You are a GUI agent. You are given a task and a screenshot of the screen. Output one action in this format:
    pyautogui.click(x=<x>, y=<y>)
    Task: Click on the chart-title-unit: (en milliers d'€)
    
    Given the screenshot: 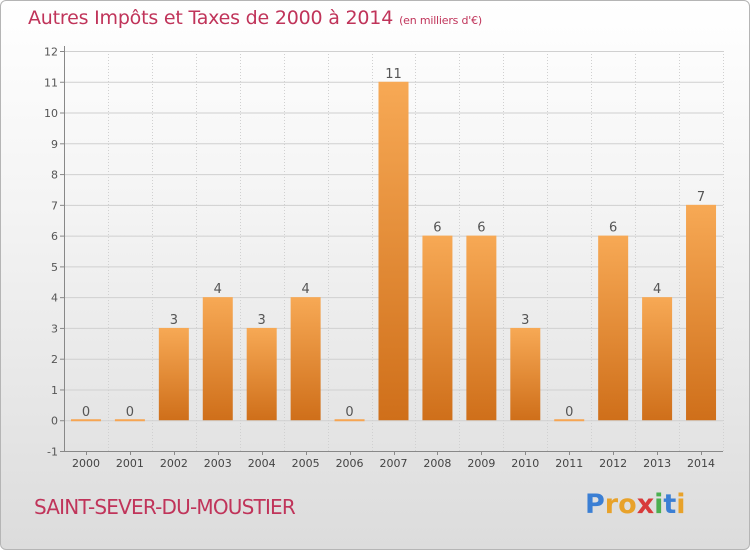 What is the action you would take?
    pyautogui.click(x=440, y=20)
    